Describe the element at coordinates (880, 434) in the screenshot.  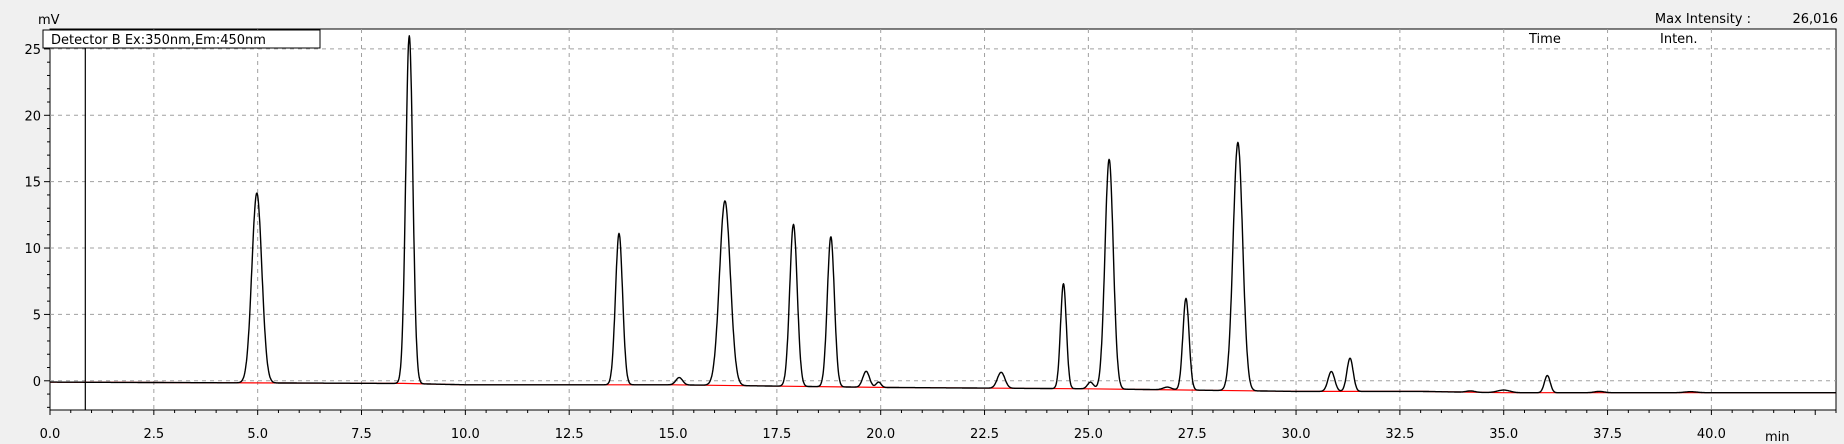
I see `x-tick-label: 20.0` at that location.